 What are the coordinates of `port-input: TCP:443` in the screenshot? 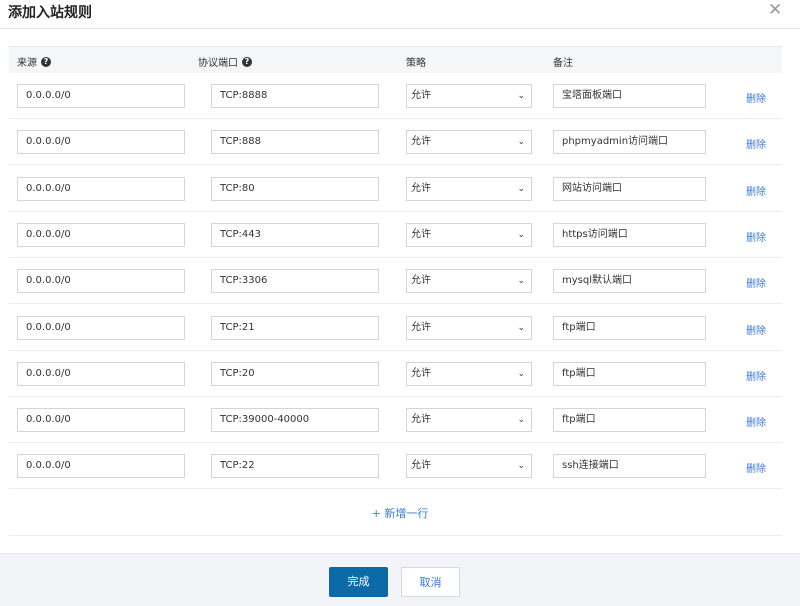 It's located at (295, 234).